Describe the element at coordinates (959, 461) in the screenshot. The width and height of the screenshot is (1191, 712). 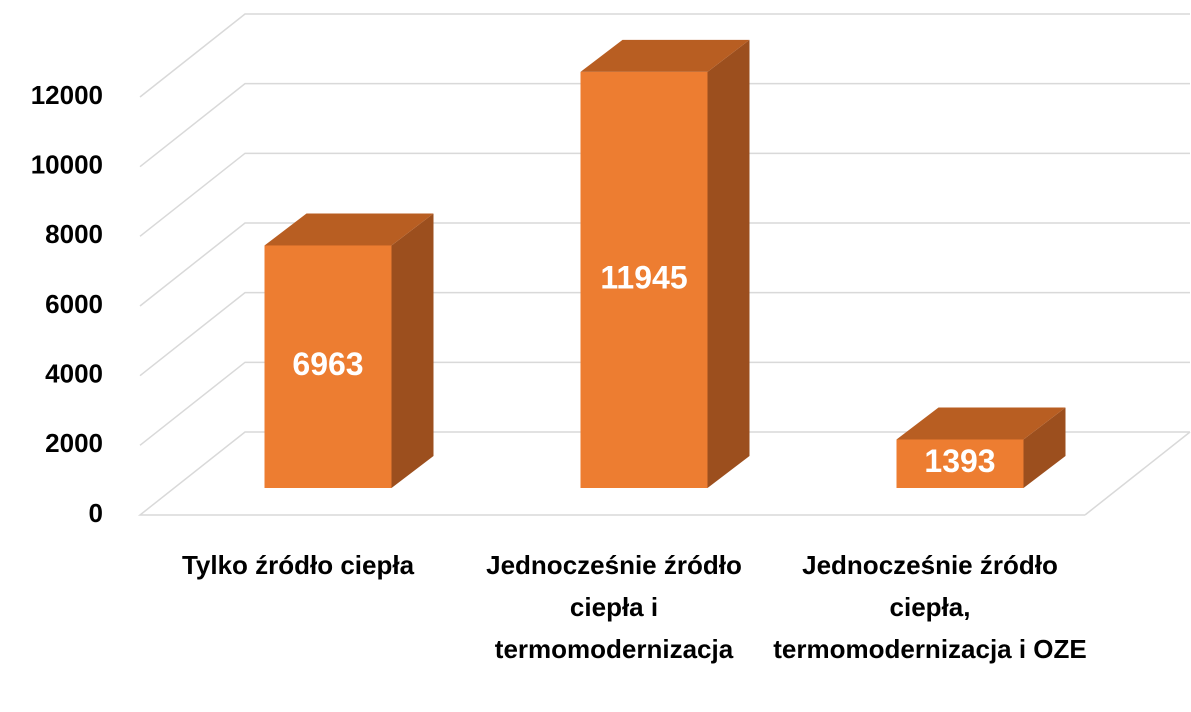
I see `data-label: 1393` at that location.